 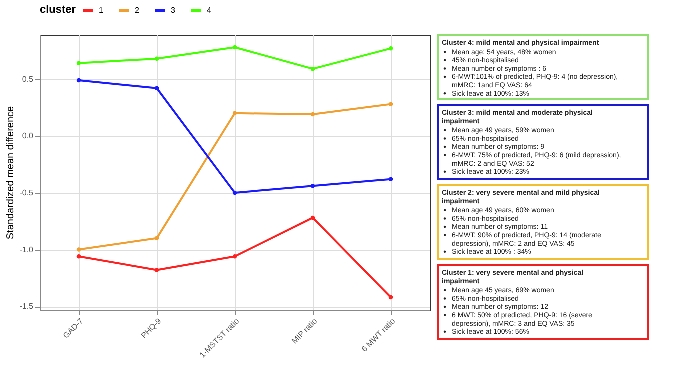 What do you see at coordinates (28, 136) in the screenshot?
I see `y-tick-label: 0.0` at bounding box center [28, 136].